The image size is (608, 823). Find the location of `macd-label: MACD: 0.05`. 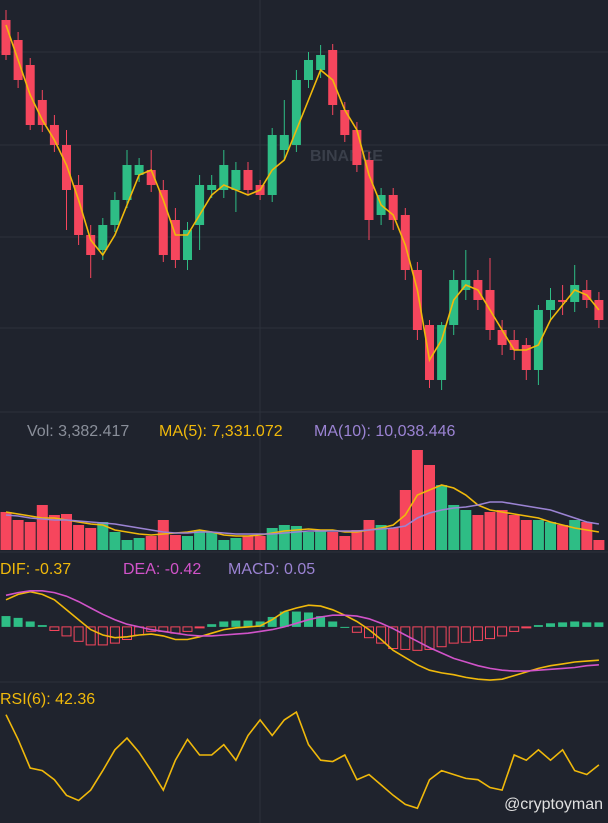

macd-label: MACD: 0.05 is located at coordinates (271, 569).